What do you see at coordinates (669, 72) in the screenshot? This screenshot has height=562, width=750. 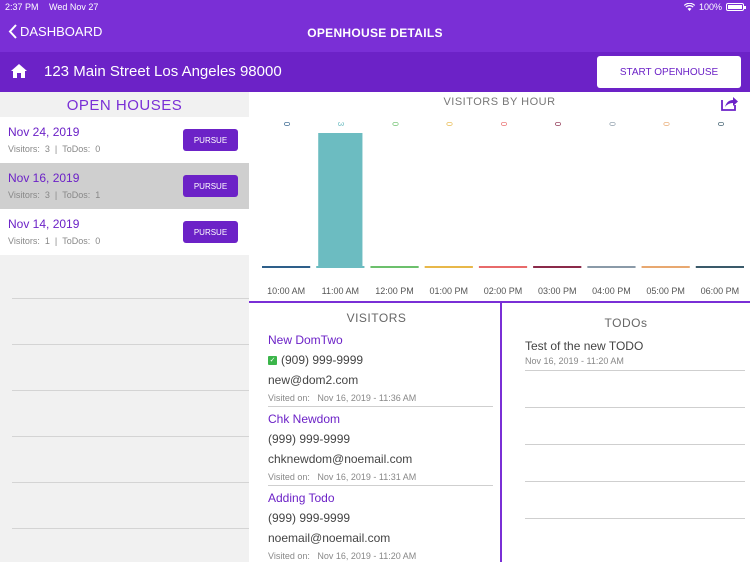 I see `start-openhouse-button: START OPENHOUSE` at bounding box center [669, 72].